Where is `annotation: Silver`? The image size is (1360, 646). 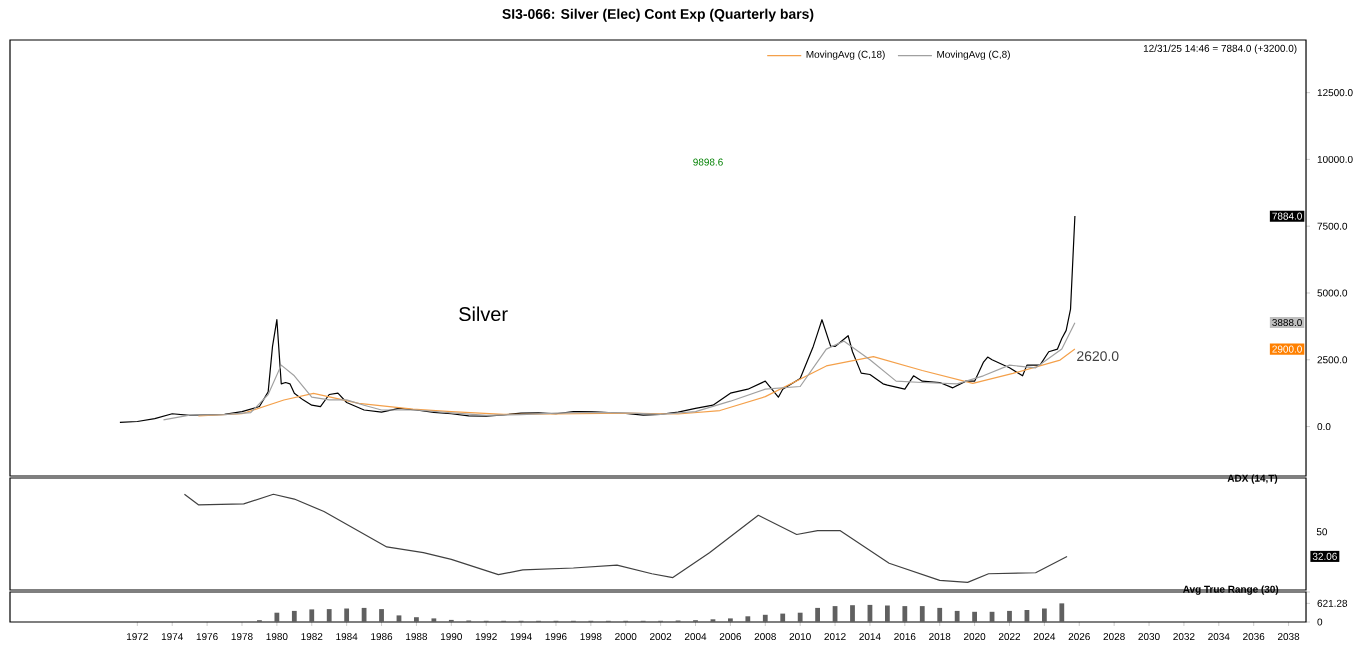
annotation: Silver is located at coordinates (483, 314).